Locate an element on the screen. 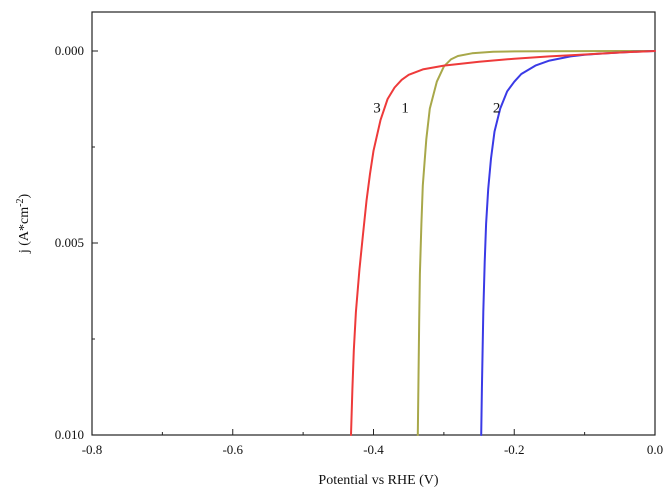  y-axis-title: j (A*cm-2) is located at coordinates (23, 224).